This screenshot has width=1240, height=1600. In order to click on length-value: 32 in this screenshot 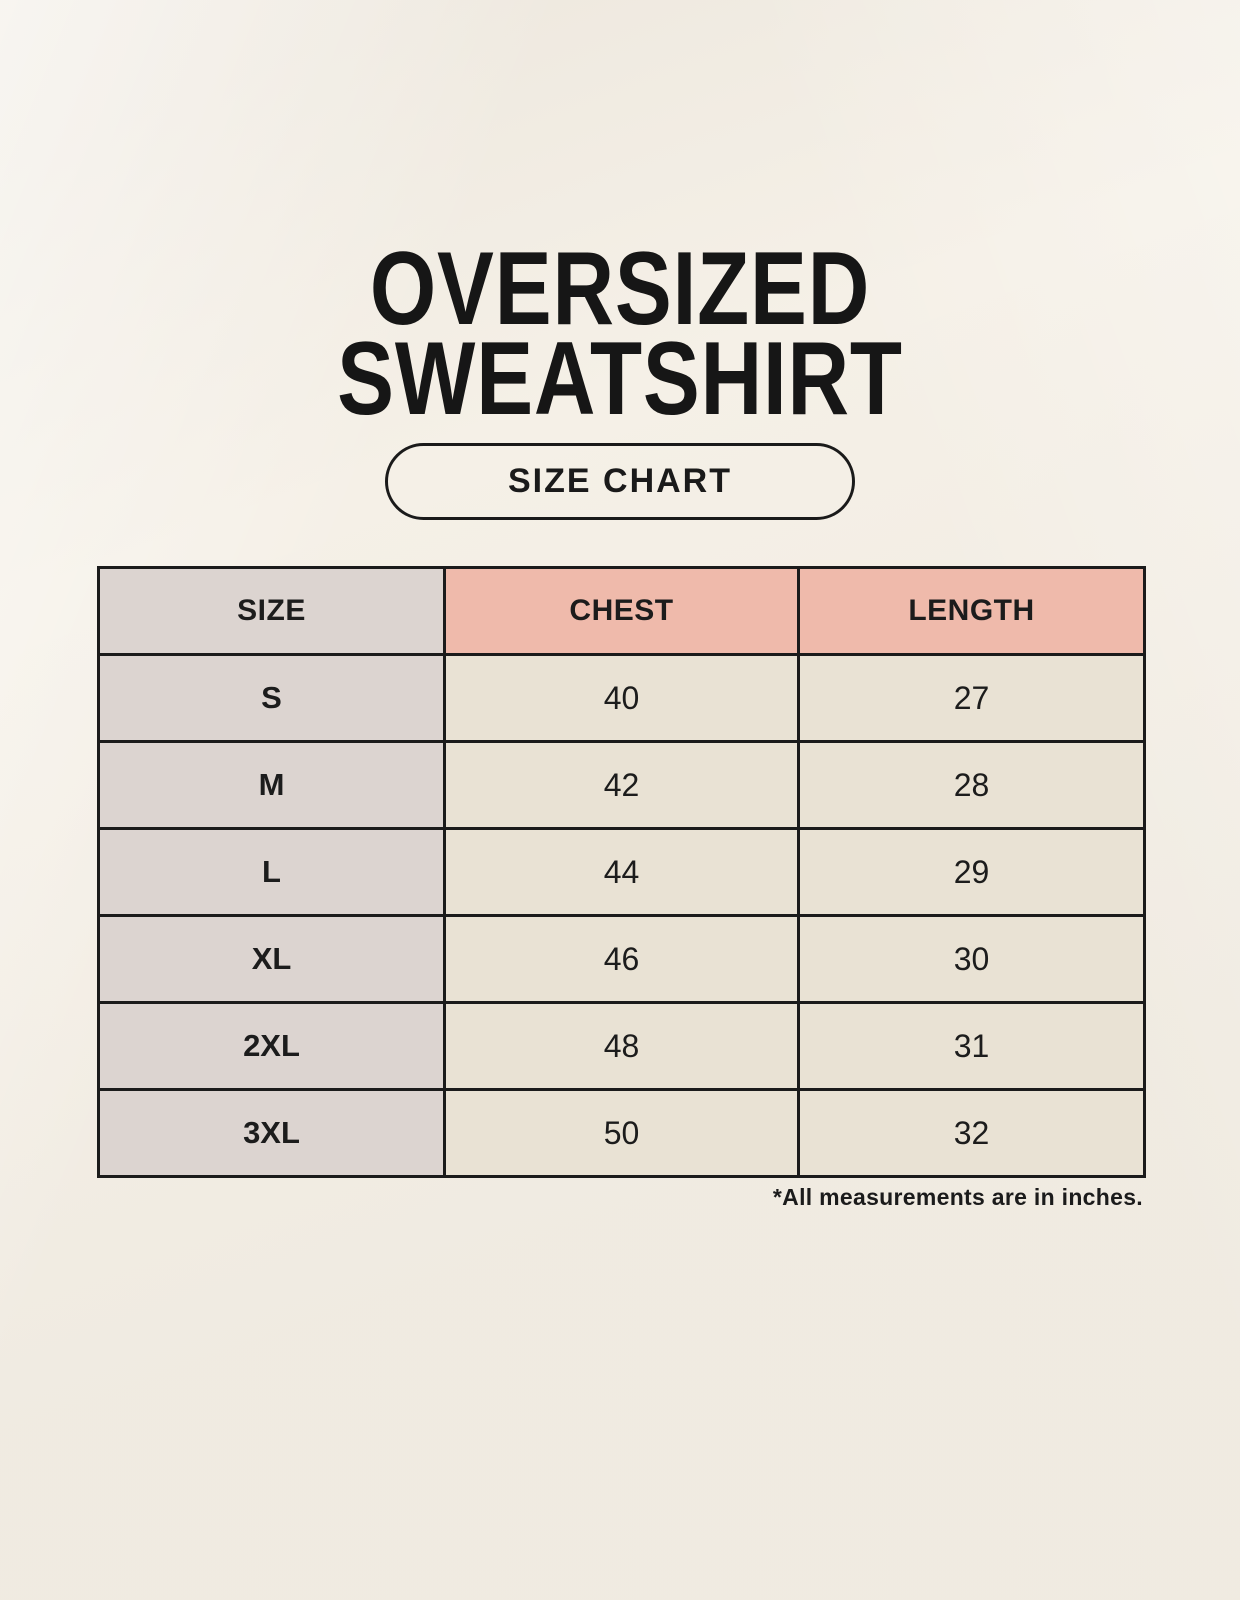, I will do `click(971, 1133)`.